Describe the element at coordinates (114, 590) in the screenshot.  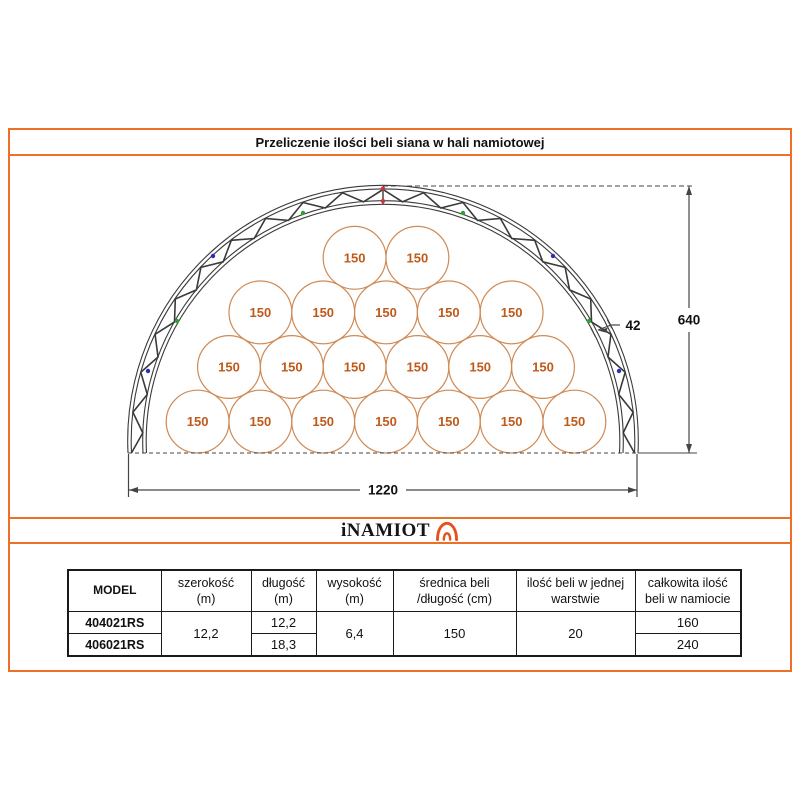
I see `col-header-model: MODEL` at that location.